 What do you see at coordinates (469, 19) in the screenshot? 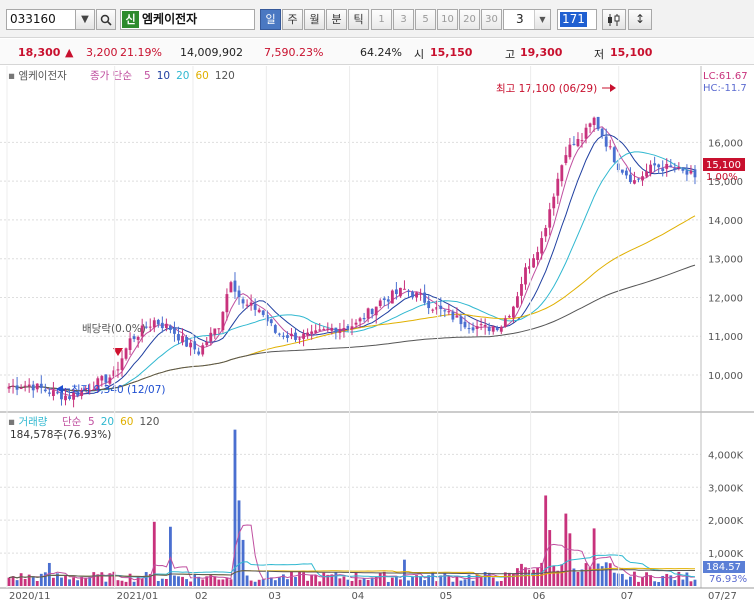
I see `minute-unit-button-20: 20` at bounding box center [469, 19].